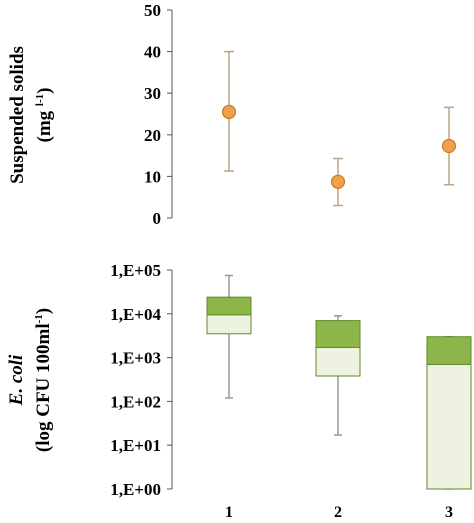 This screenshot has width=474, height=523. I want to click on x-tick-label: 1, so click(229, 512).